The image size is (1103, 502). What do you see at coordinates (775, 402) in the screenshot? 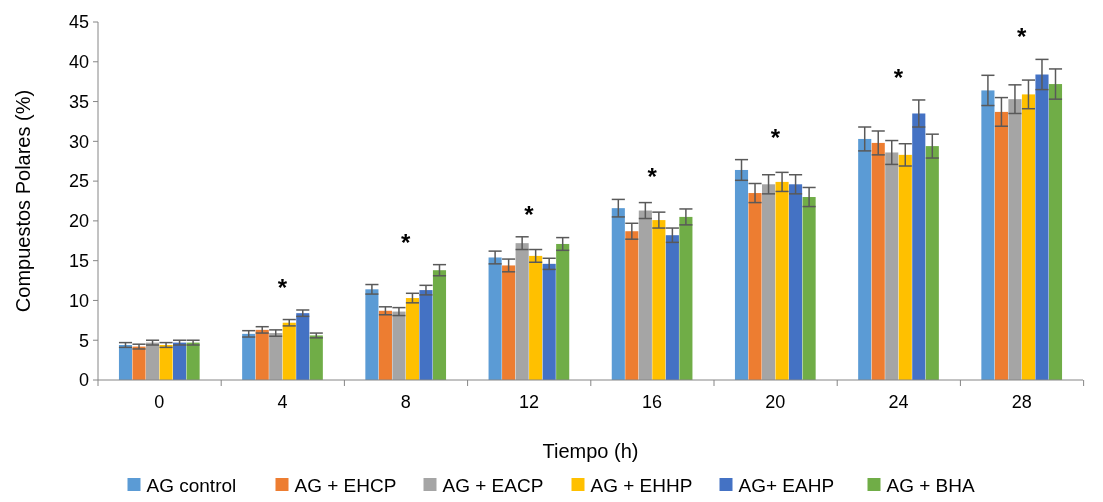
I see `x-tick-label: 20` at bounding box center [775, 402].